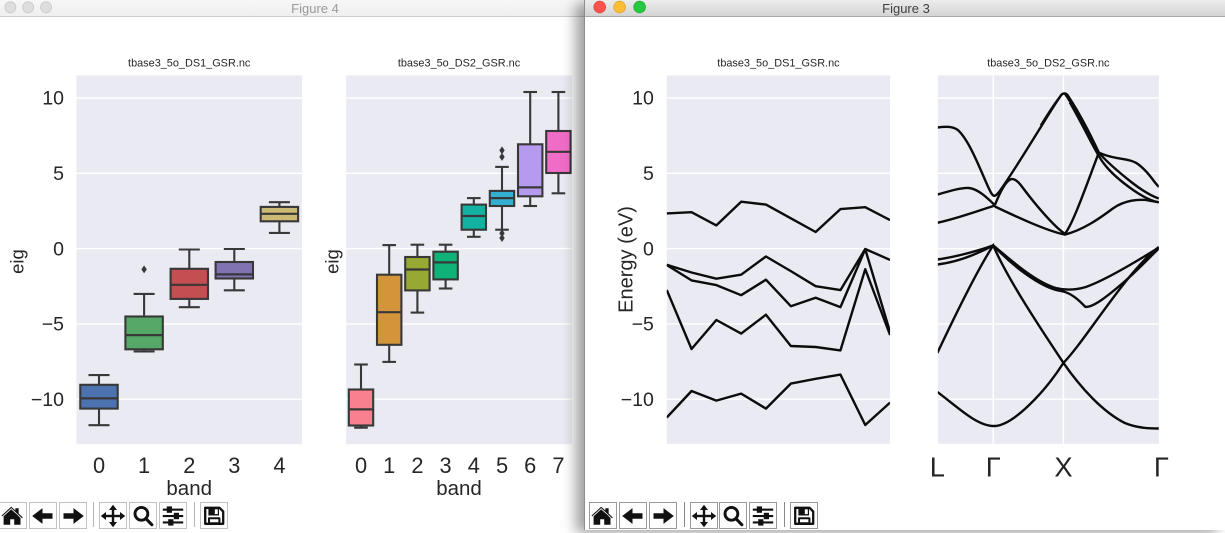 The width and height of the screenshot is (1225, 533). Describe the element at coordinates (627, 259) in the screenshot. I see `svg-text: Energy (eV)` at that location.